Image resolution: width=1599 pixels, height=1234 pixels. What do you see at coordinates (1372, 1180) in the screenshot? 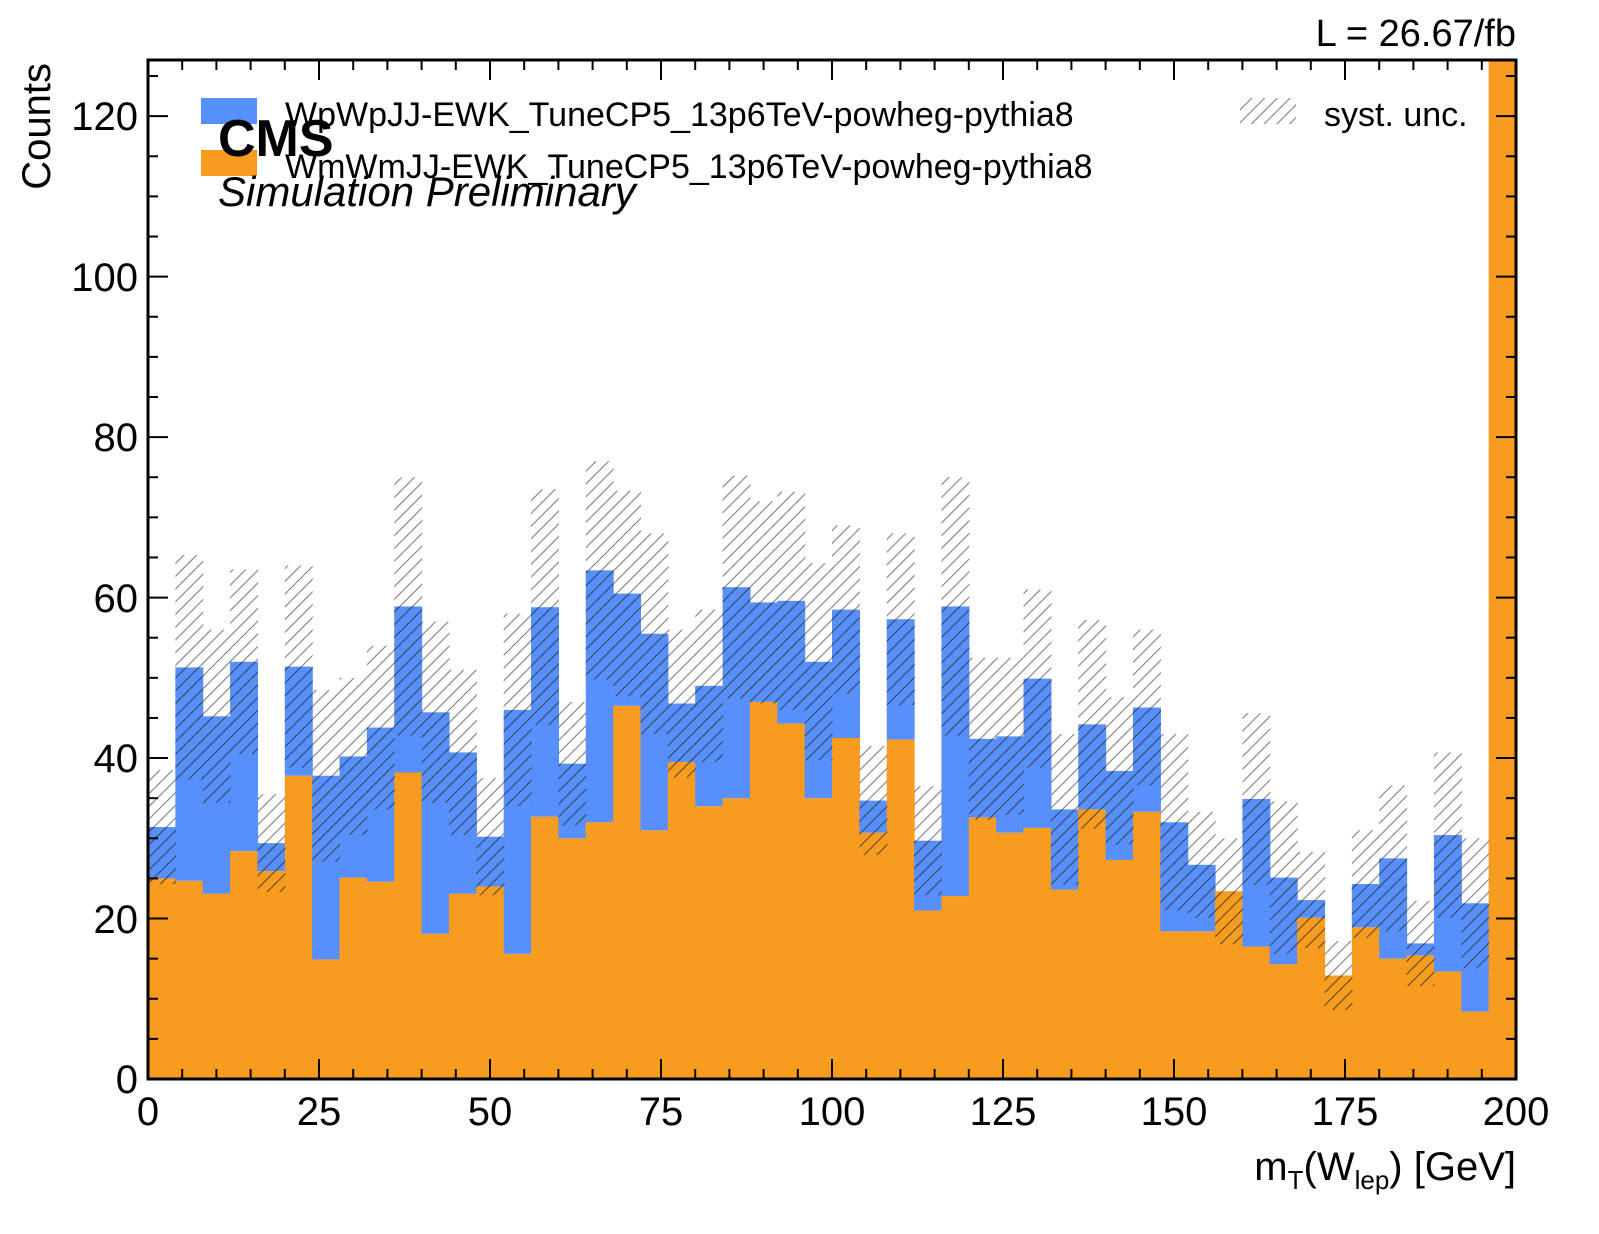
I see `x-axis-title-sub-lep: lep` at bounding box center [1372, 1180].